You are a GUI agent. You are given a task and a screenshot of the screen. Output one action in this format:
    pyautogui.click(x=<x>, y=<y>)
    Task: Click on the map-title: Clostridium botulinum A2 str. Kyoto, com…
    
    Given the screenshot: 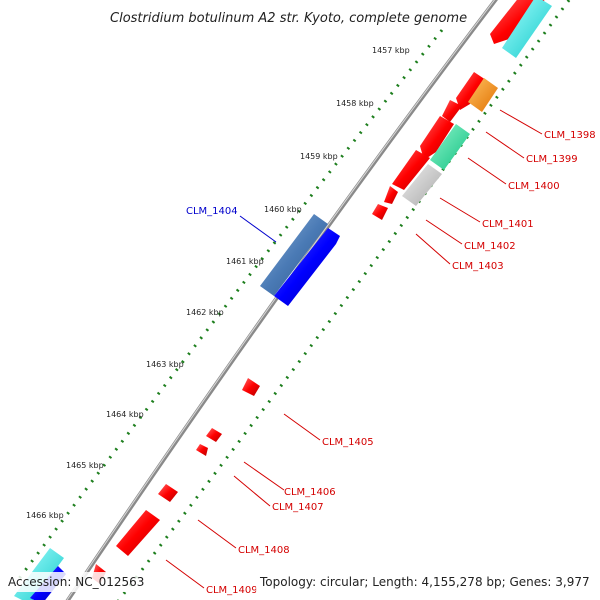 What is the action you would take?
    pyautogui.click(x=288, y=18)
    